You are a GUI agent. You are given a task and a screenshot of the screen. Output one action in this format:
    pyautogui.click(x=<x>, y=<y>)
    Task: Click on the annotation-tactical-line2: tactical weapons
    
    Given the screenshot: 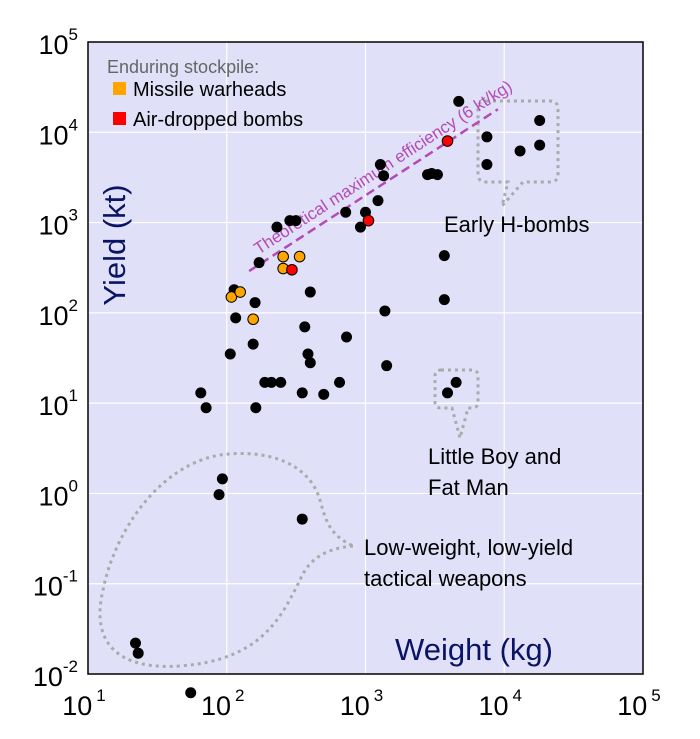 What is the action you would take?
    pyautogui.click(x=445, y=578)
    